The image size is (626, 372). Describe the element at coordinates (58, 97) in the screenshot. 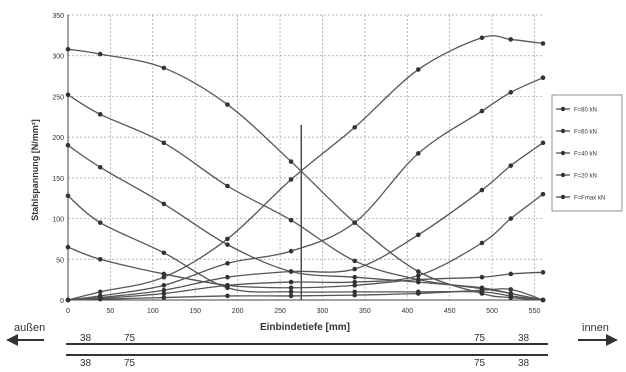

I see `y-tick-label: 250` at that location.